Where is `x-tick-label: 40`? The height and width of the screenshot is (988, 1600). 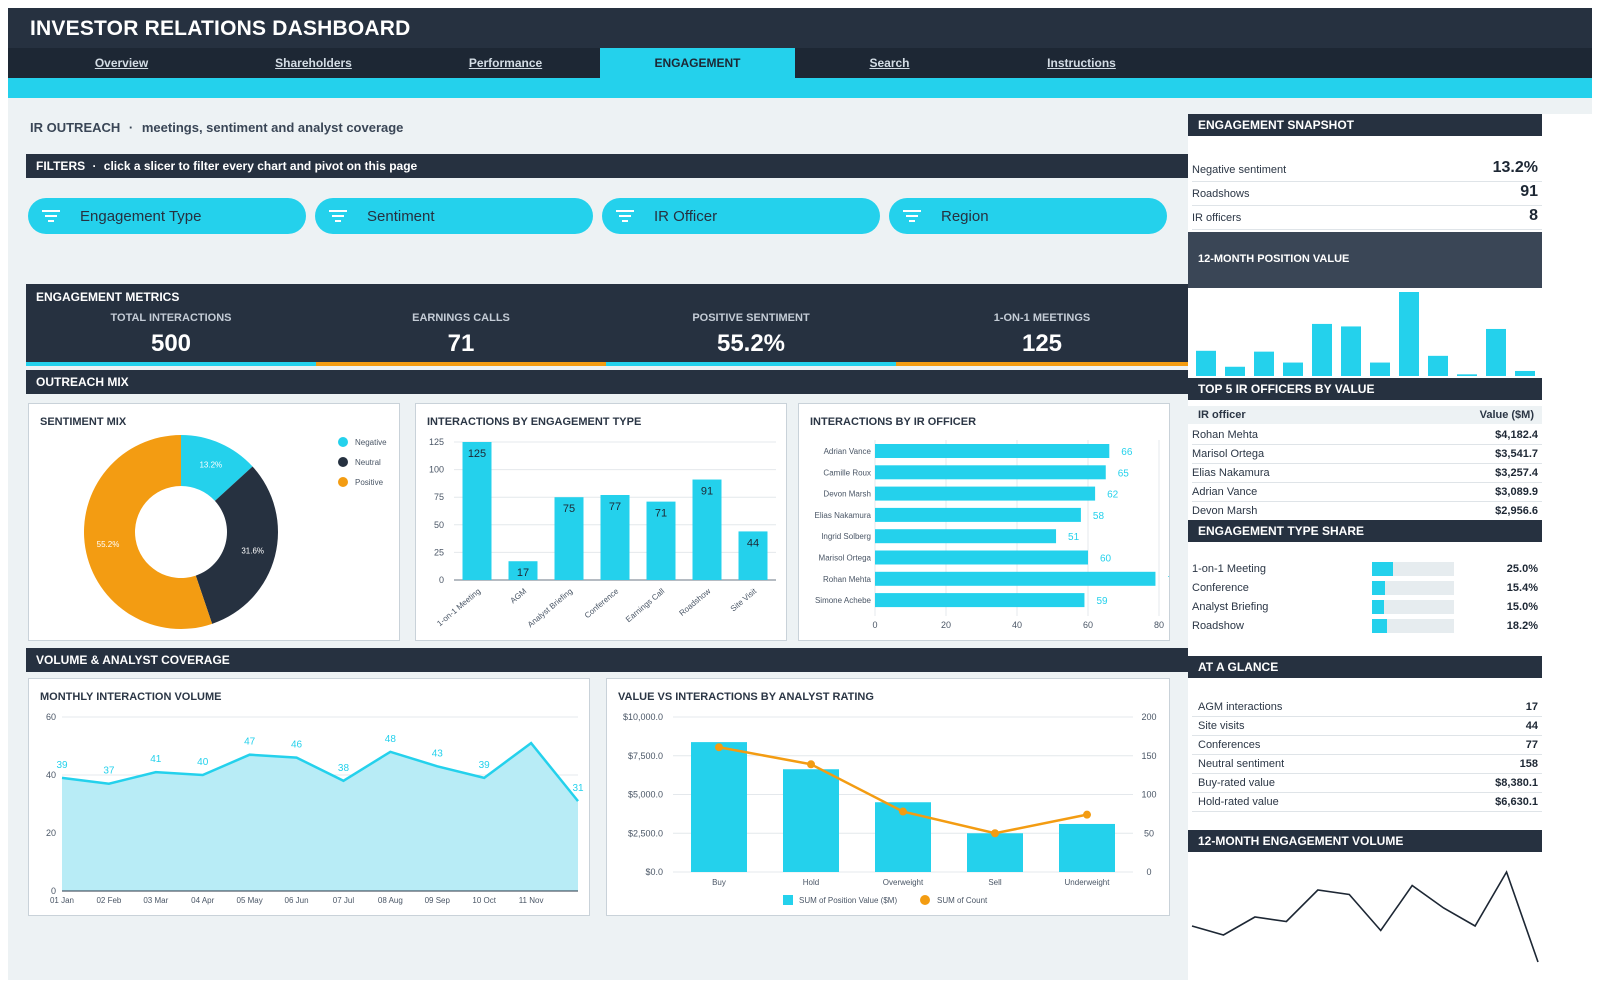 x-tick-label: 40 is located at coordinates (1017, 625).